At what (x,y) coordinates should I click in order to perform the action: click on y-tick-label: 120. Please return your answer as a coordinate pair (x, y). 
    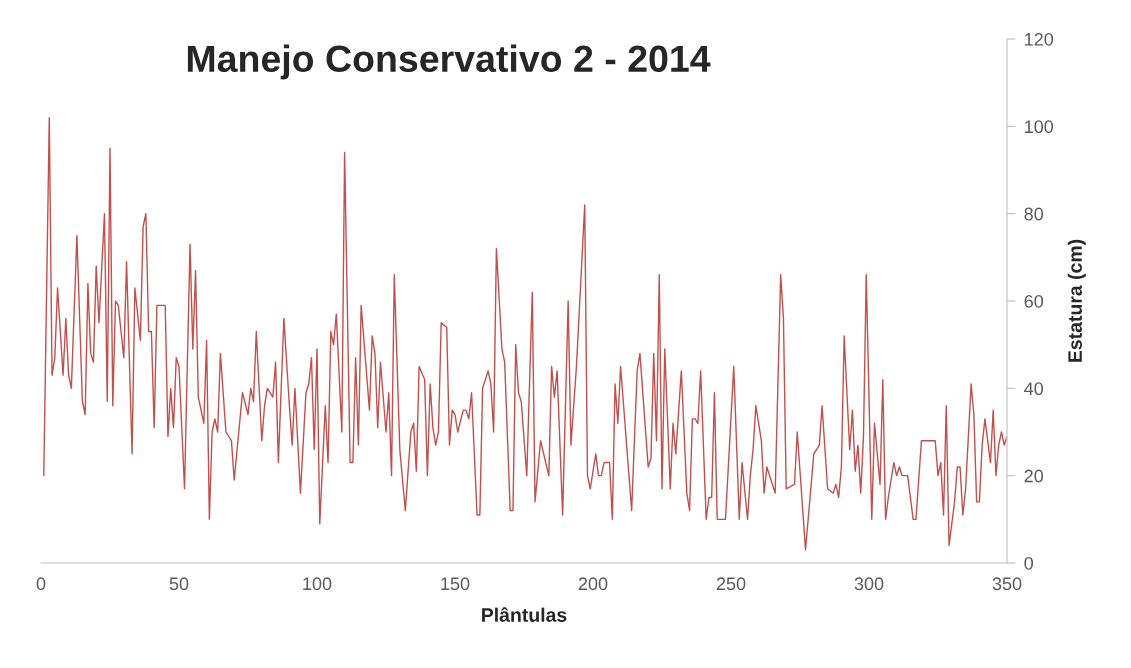
    Looking at the image, I should click on (1039, 39).